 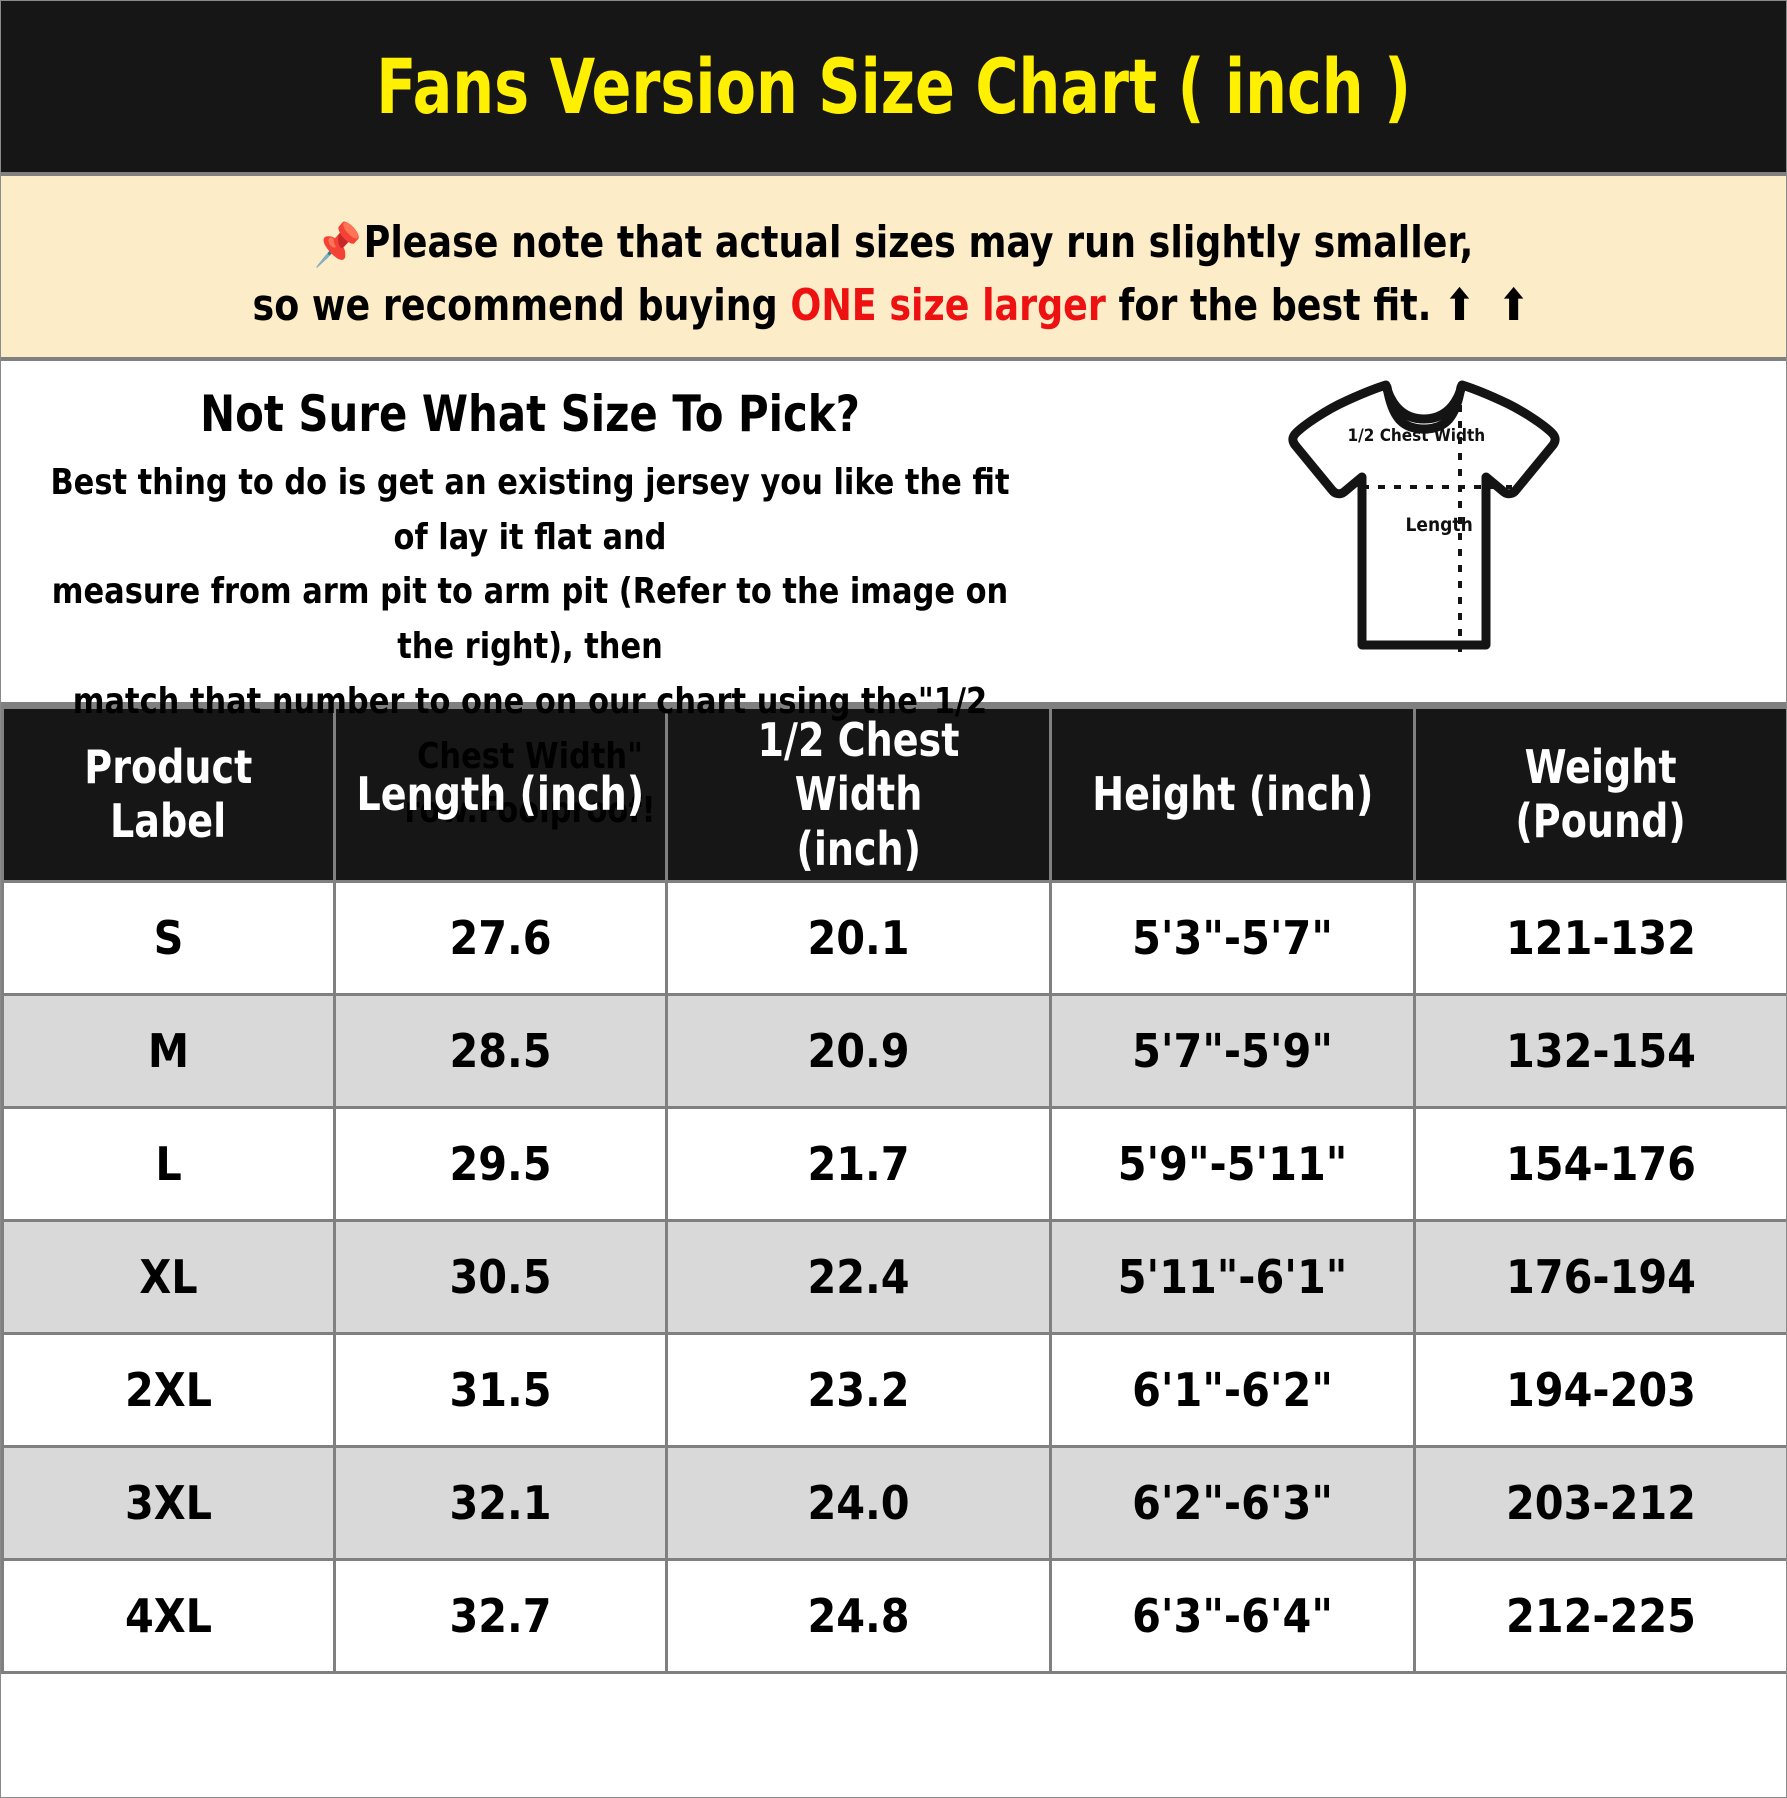 I want to click on cell-height: 6'3"-6'4", so click(x=1232, y=1615).